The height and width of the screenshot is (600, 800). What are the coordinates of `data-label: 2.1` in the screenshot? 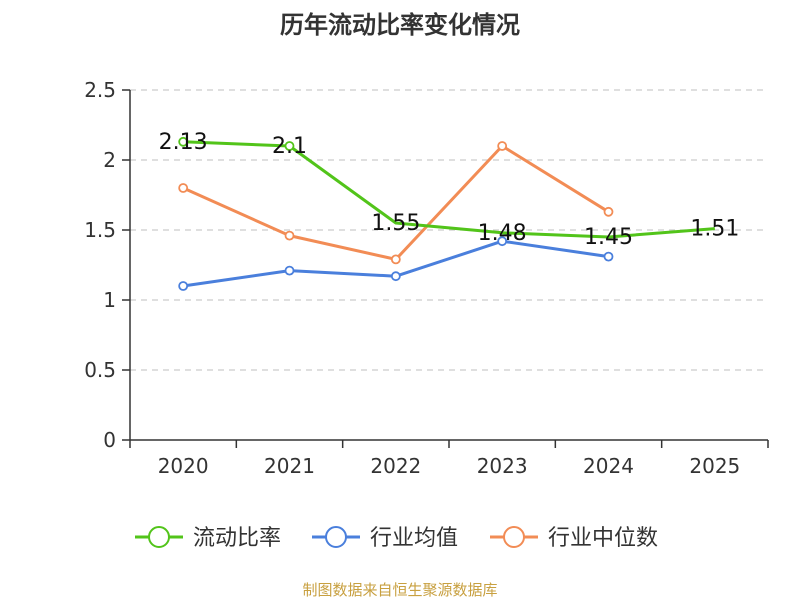 It's located at (289, 146).